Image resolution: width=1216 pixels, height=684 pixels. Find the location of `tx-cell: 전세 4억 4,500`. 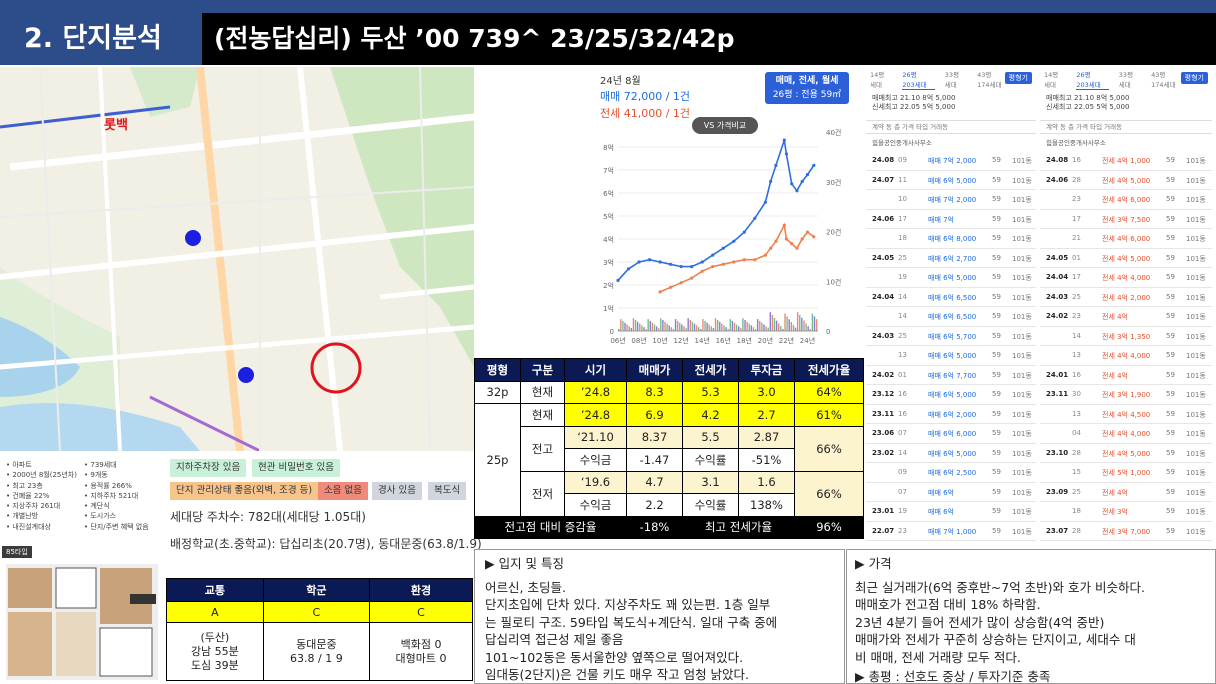

tx-cell: 전세 4억 4,500 is located at coordinates (1126, 414).